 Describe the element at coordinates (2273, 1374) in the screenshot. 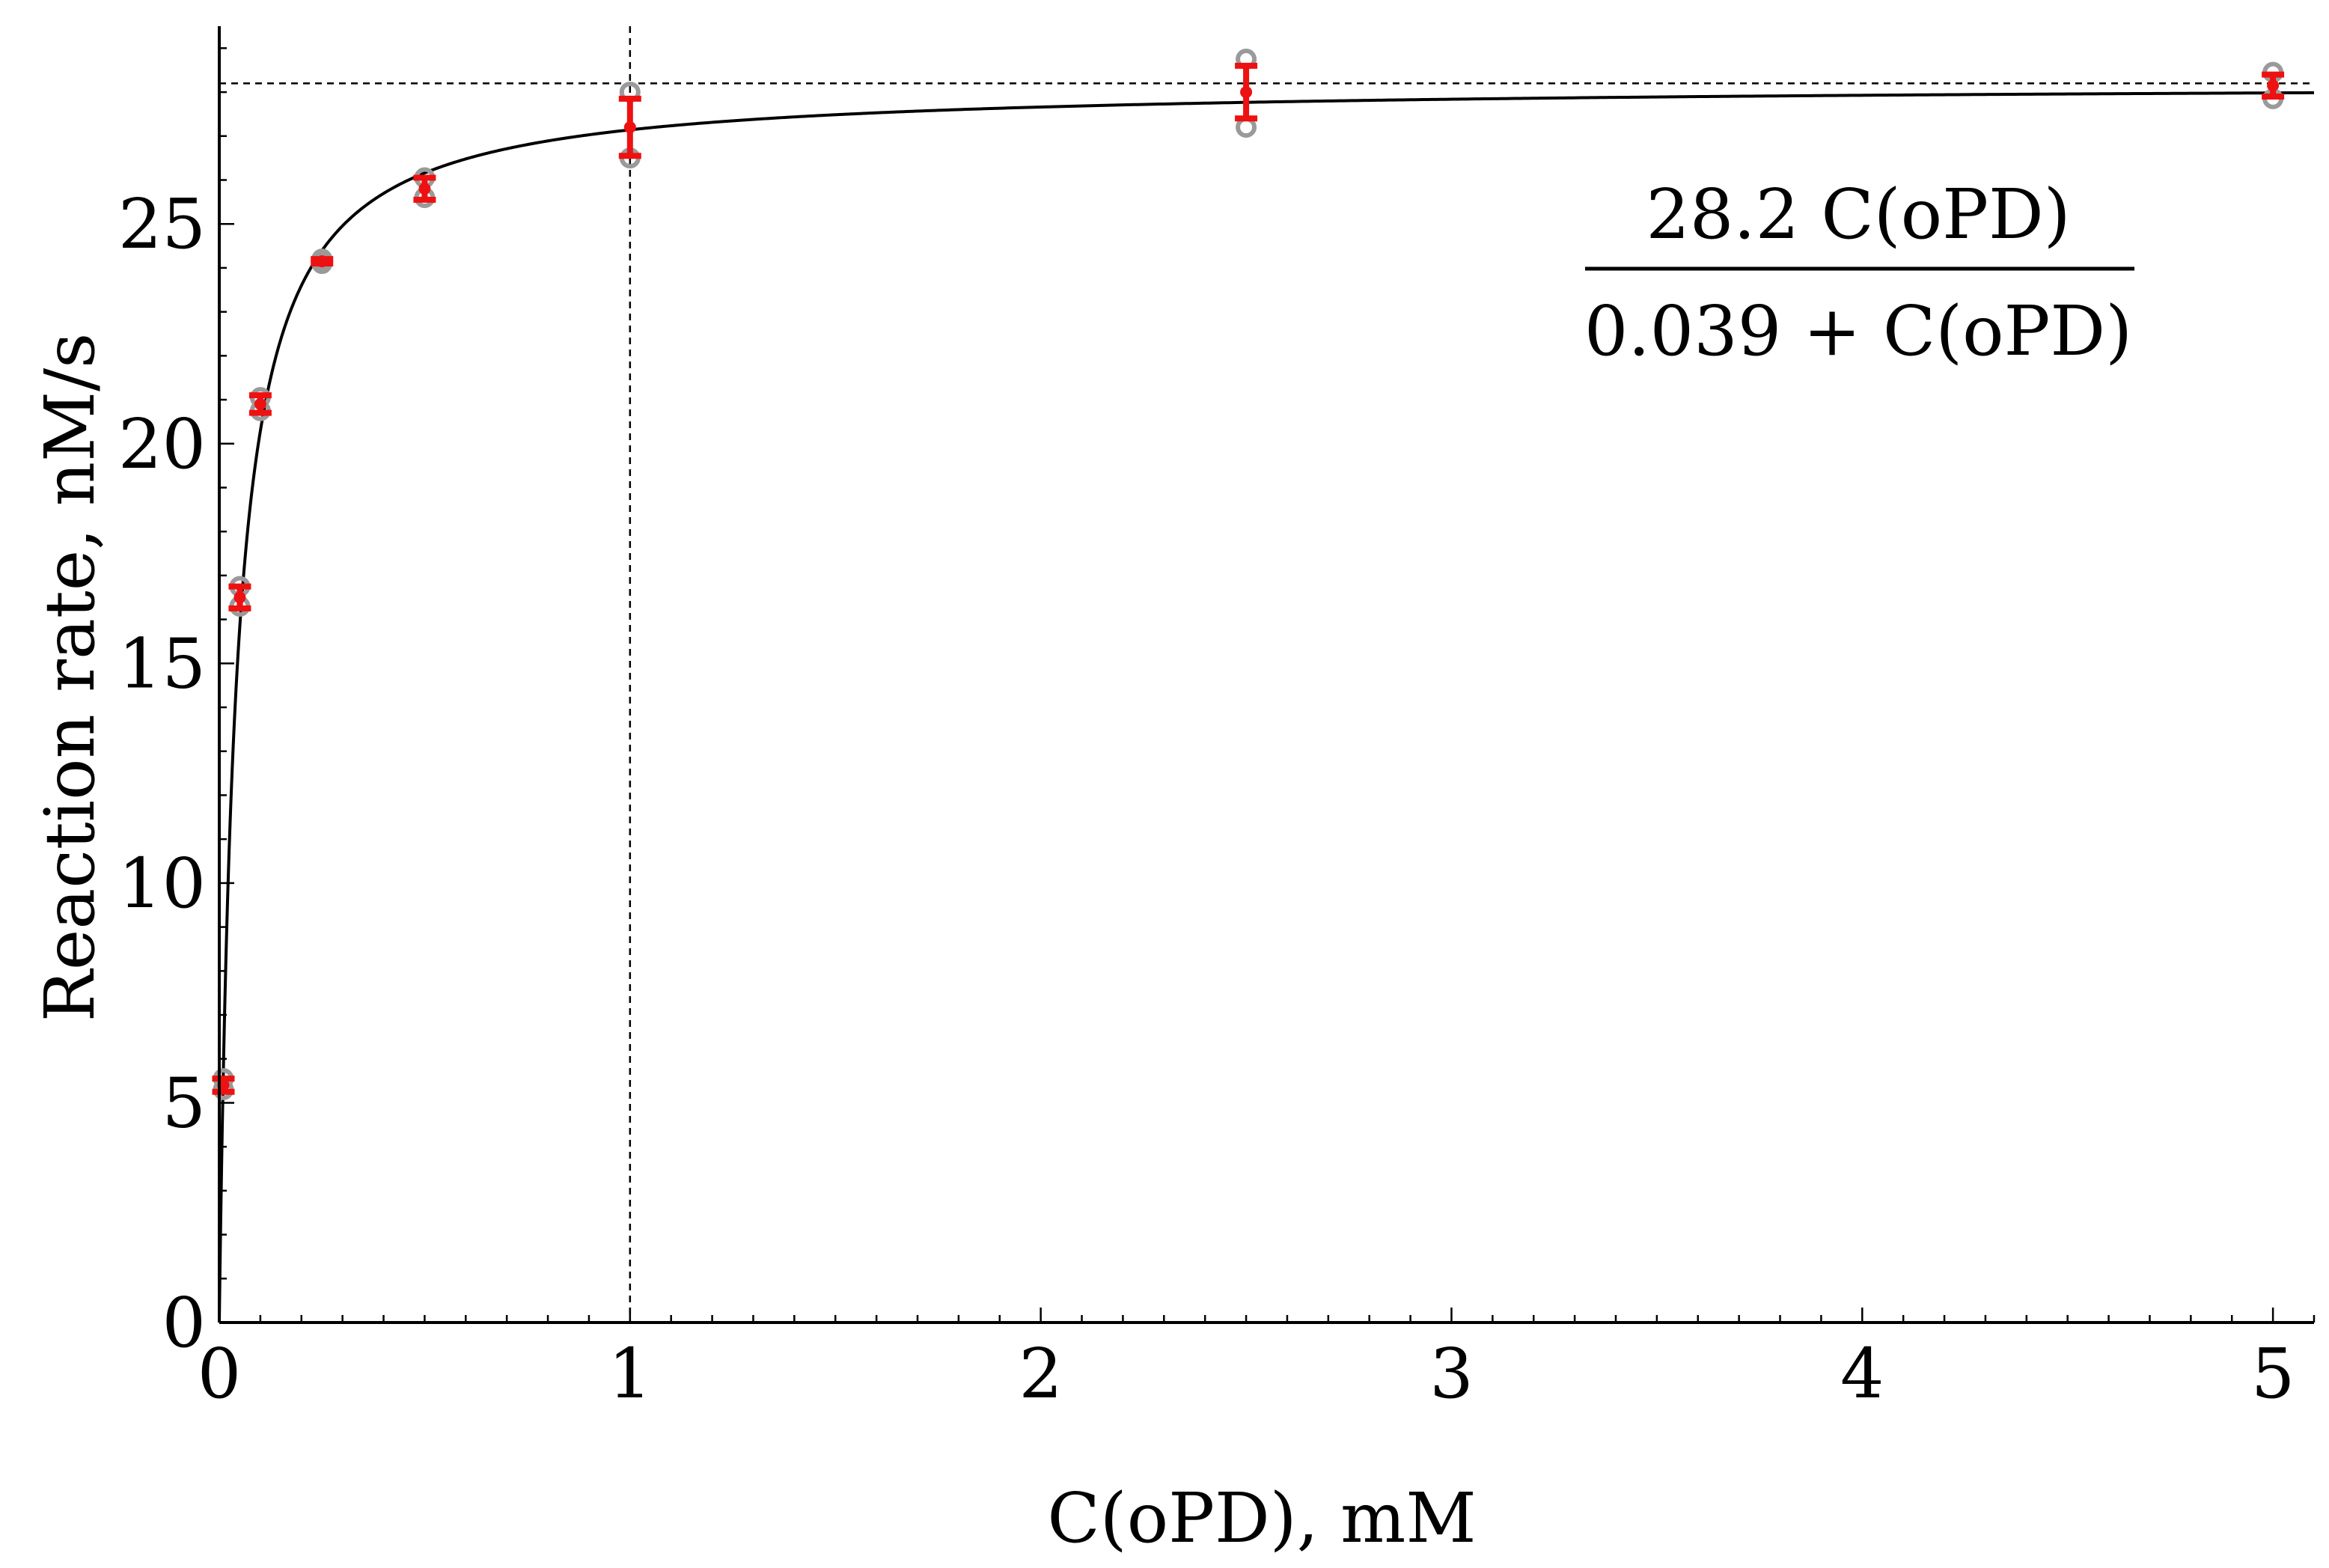

I see `x-tick-label: 5` at that location.